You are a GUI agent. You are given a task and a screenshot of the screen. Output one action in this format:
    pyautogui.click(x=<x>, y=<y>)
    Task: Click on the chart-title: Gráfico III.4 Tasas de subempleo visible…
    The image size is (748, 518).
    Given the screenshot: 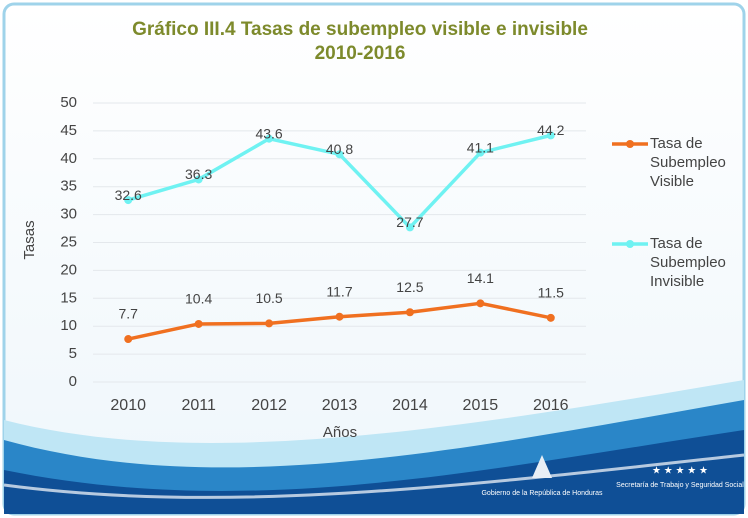 What is the action you would take?
    pyautogui.click(x=360, y=29)
    